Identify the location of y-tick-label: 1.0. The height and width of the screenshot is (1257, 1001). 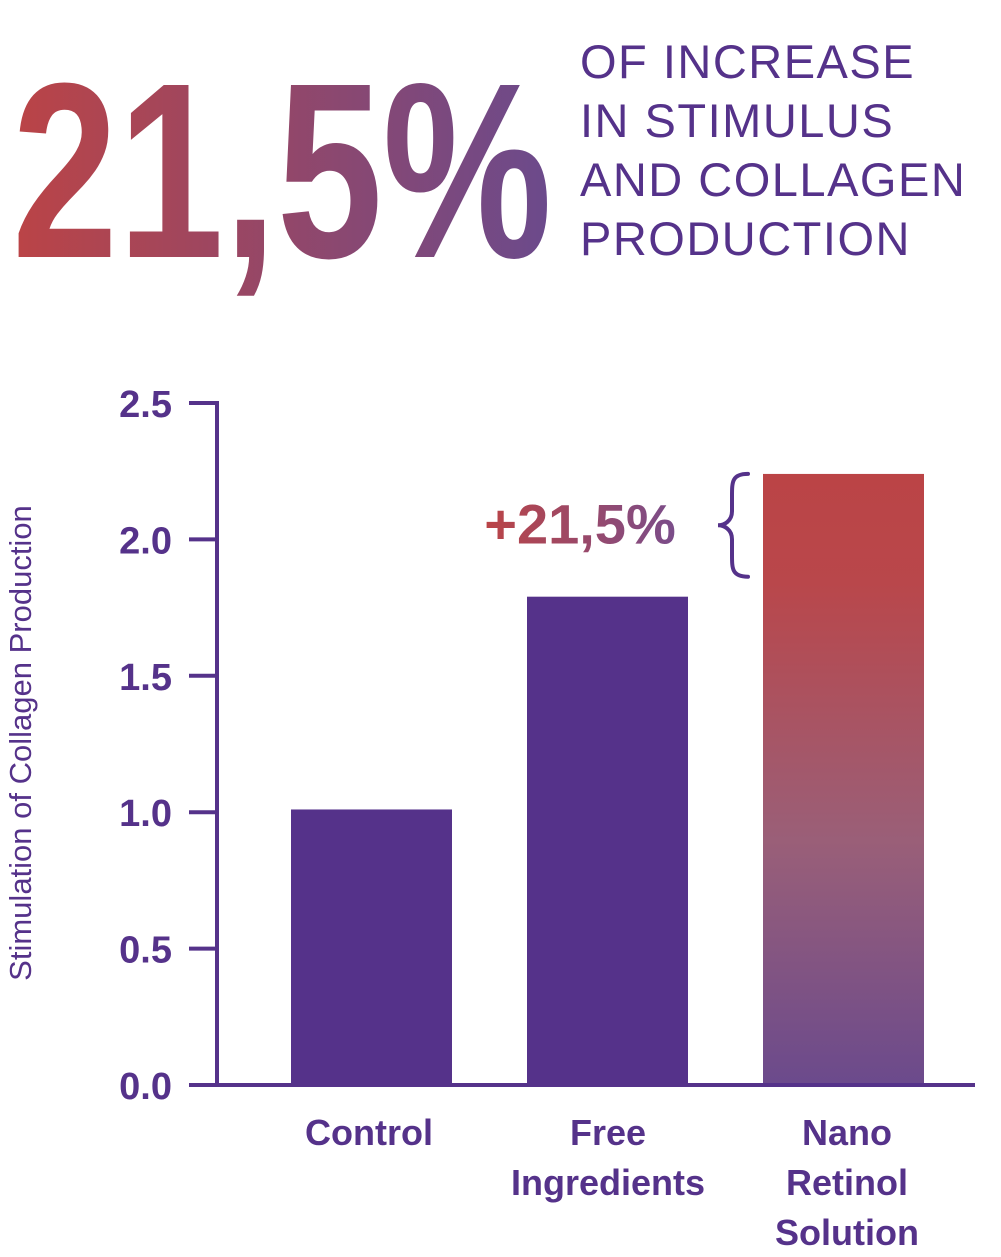
(145, 814).